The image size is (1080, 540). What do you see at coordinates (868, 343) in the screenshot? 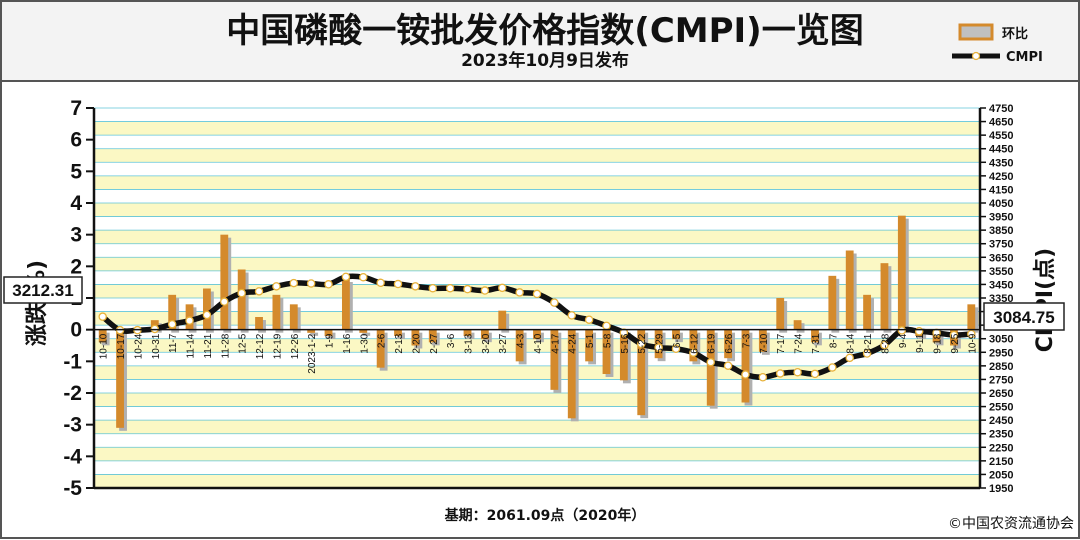
I see `x-tick-label: 8-21` at bounding box center [868, 343].